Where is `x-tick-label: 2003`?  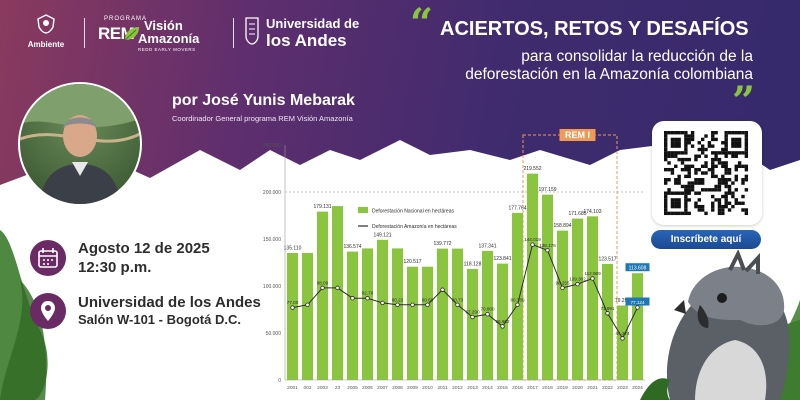 x-tick-label: 2003 is located at coordinates (322, 388).